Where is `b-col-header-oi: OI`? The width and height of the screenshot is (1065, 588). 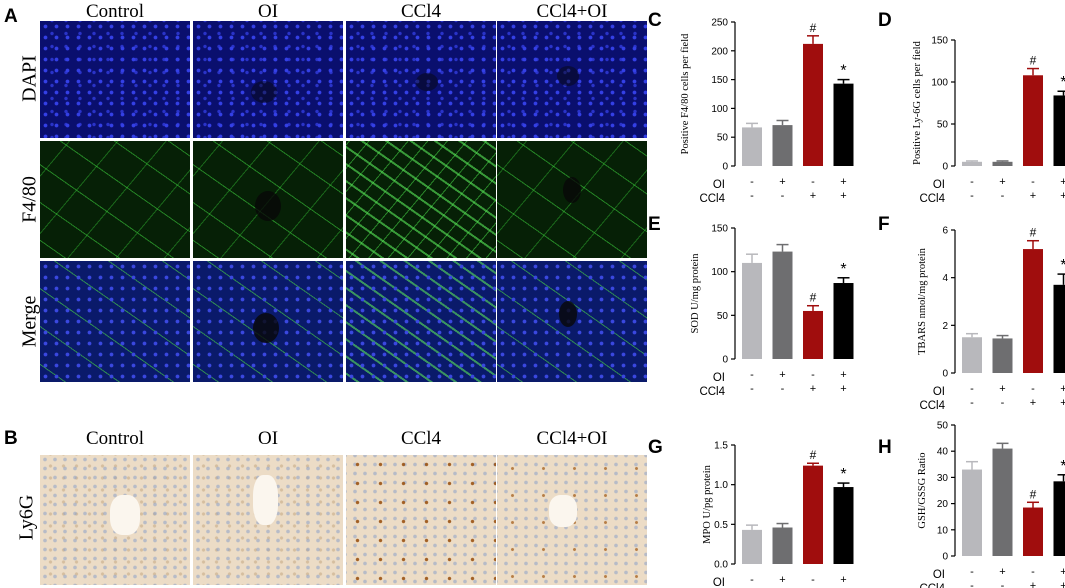 b-col-header-oi: OI is located at coordinates (268, 438).